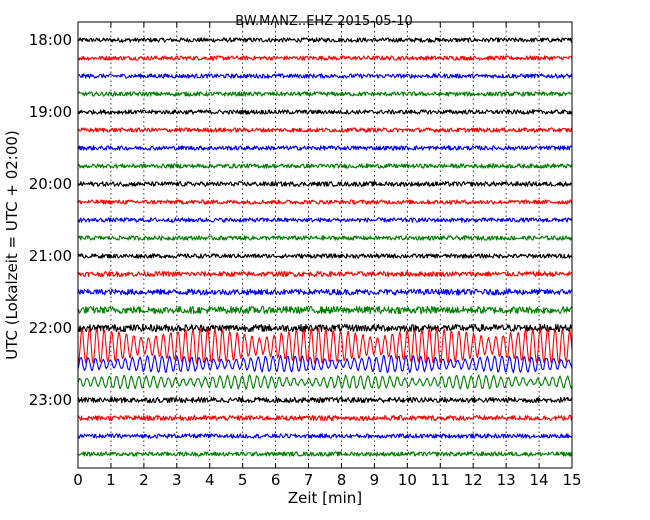 The image size is (650, 520). I want to click on x-tick-label: 15, so click(571, 480).